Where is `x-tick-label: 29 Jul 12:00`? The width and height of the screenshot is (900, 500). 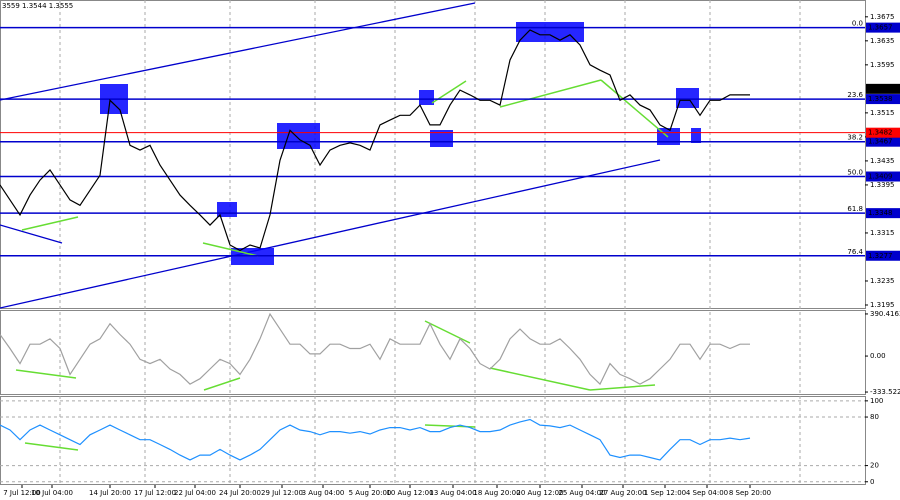 x-tick-label: 29 Jul 12:00 is located at coordinates (282, 493).